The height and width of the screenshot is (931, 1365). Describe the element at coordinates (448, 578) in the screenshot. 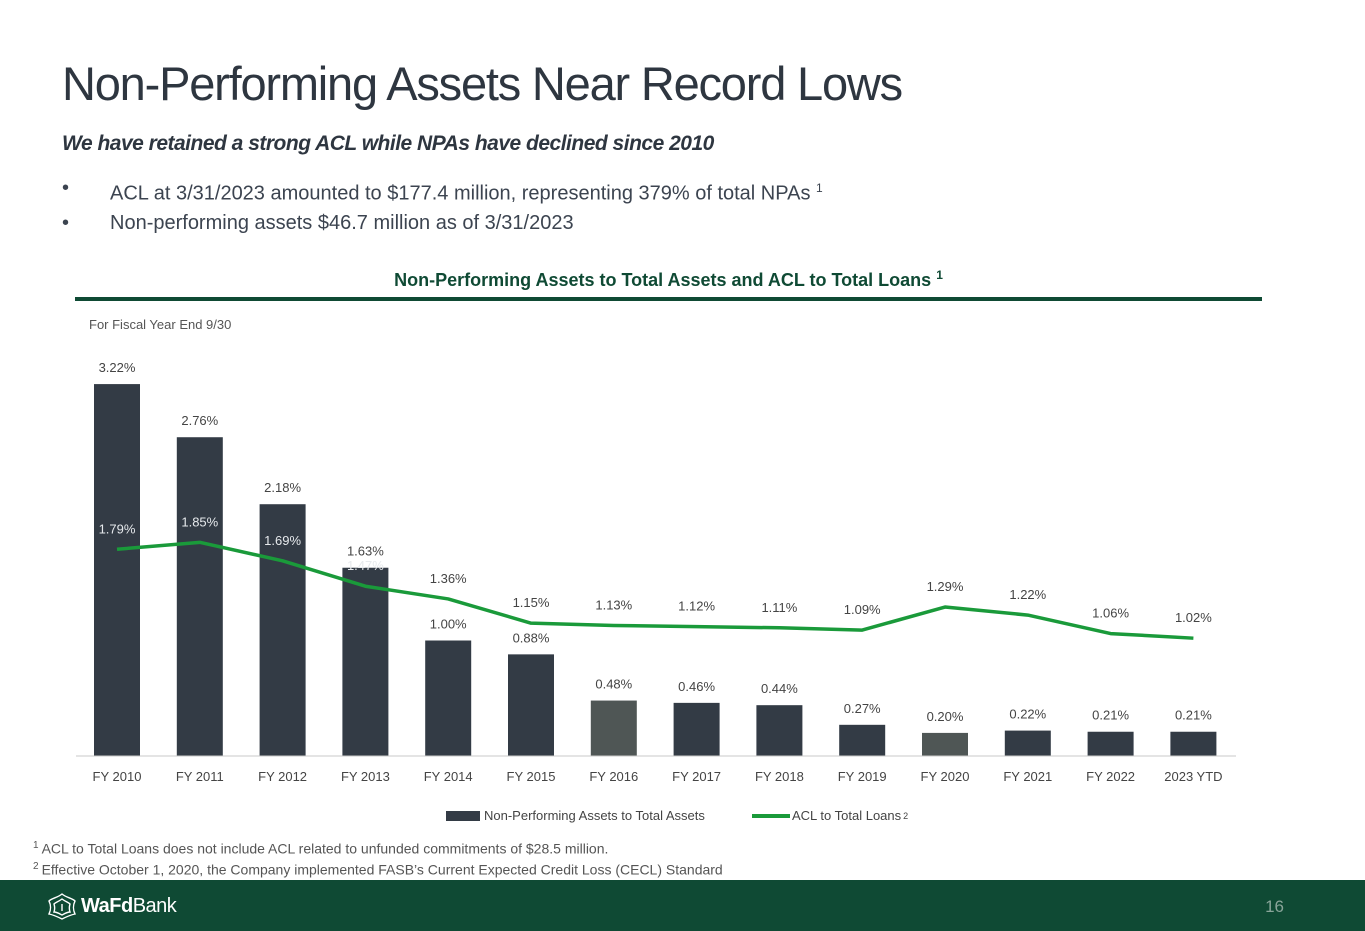

I see `acl-data-label: 1.36%` at that location.